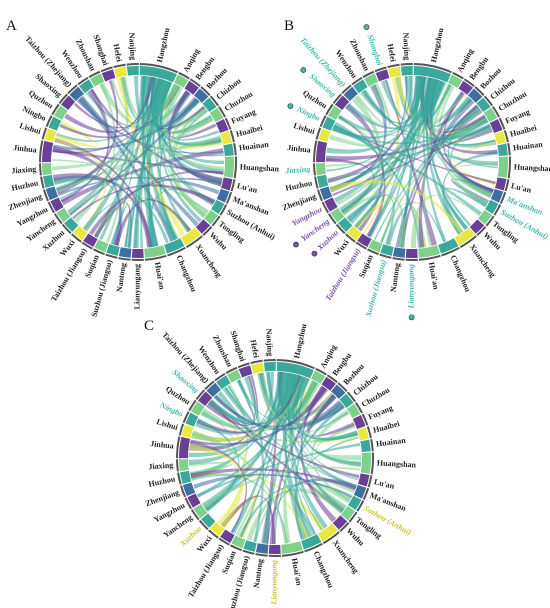 The width and height of the screenshot is (550, 608). Describe the element at coordinates (255, 349) in the screenshot. I see `city-label: Hefei` at that location.